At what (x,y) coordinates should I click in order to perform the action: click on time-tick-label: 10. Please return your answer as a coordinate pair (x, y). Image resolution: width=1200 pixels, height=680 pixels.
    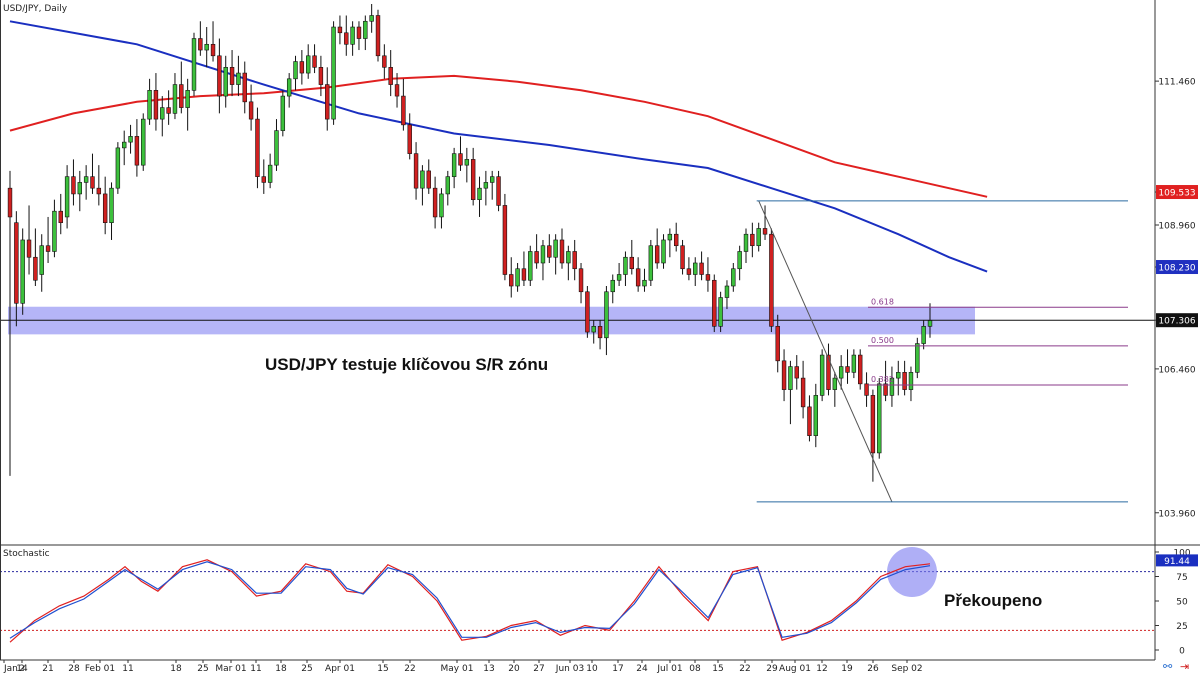
    Looking at the image, I should click on (592, 669).